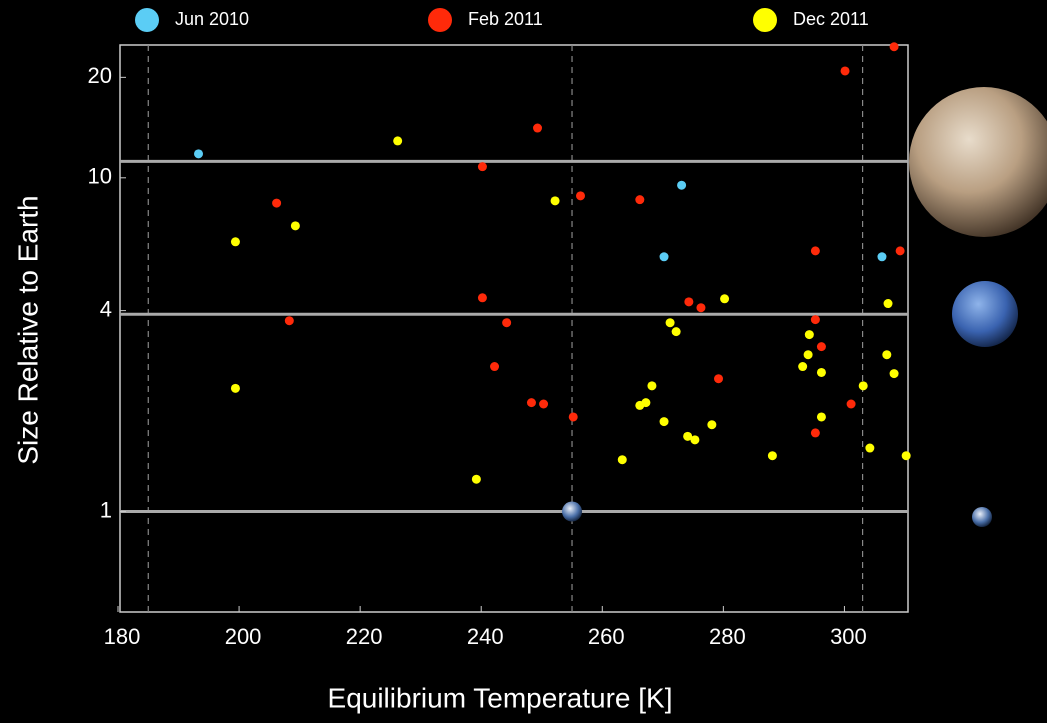 The width and height of the screenshot is (1047, 723). What do you see at coordinates (978, 162) in the screenshot?
I see `jupiter` at bounding box center [978, 162].